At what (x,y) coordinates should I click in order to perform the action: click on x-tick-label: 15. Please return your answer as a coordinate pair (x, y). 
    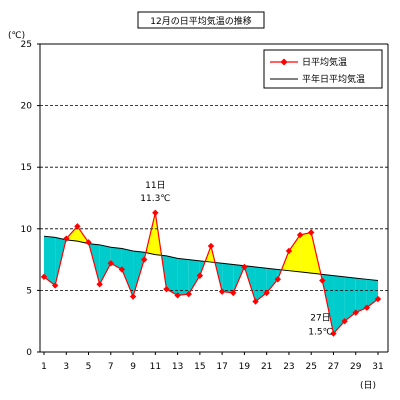
    Looking at the image, I should click on (199, 367).